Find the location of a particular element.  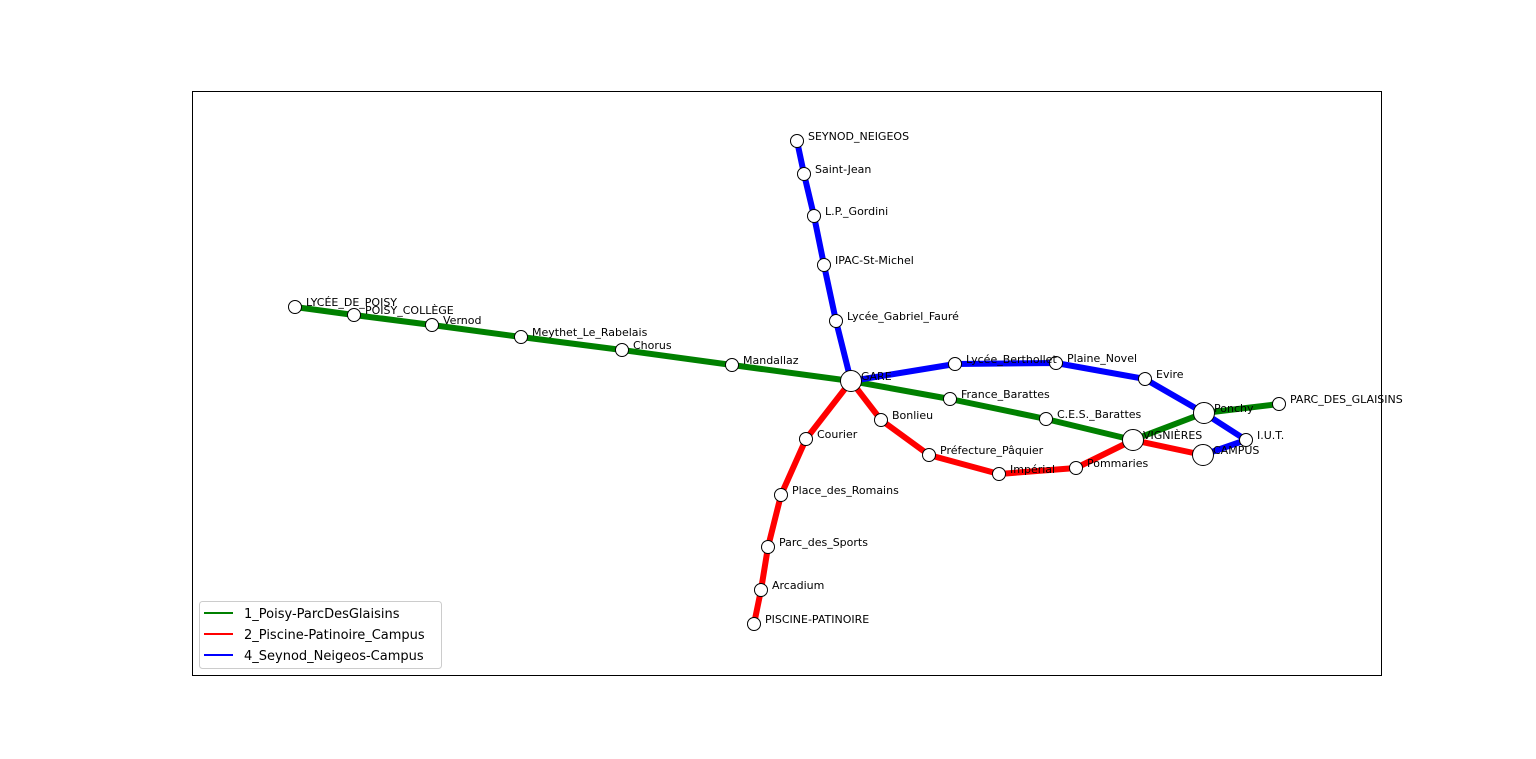

station-marker-gare is located at coordinates (851, 381).